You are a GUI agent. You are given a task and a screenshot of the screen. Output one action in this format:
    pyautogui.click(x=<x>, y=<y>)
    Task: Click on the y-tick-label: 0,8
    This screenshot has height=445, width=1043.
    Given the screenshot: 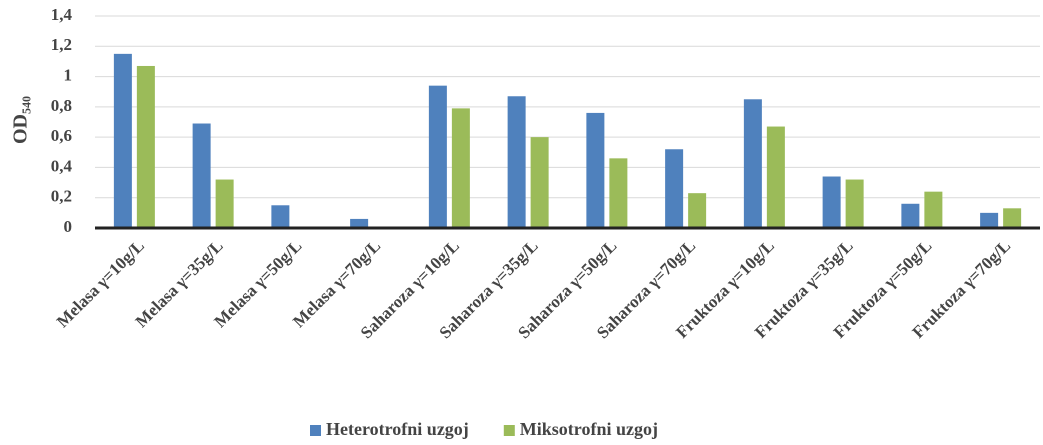 What is the action you would take?
    pyautogui.click(x=61, y=105)
    